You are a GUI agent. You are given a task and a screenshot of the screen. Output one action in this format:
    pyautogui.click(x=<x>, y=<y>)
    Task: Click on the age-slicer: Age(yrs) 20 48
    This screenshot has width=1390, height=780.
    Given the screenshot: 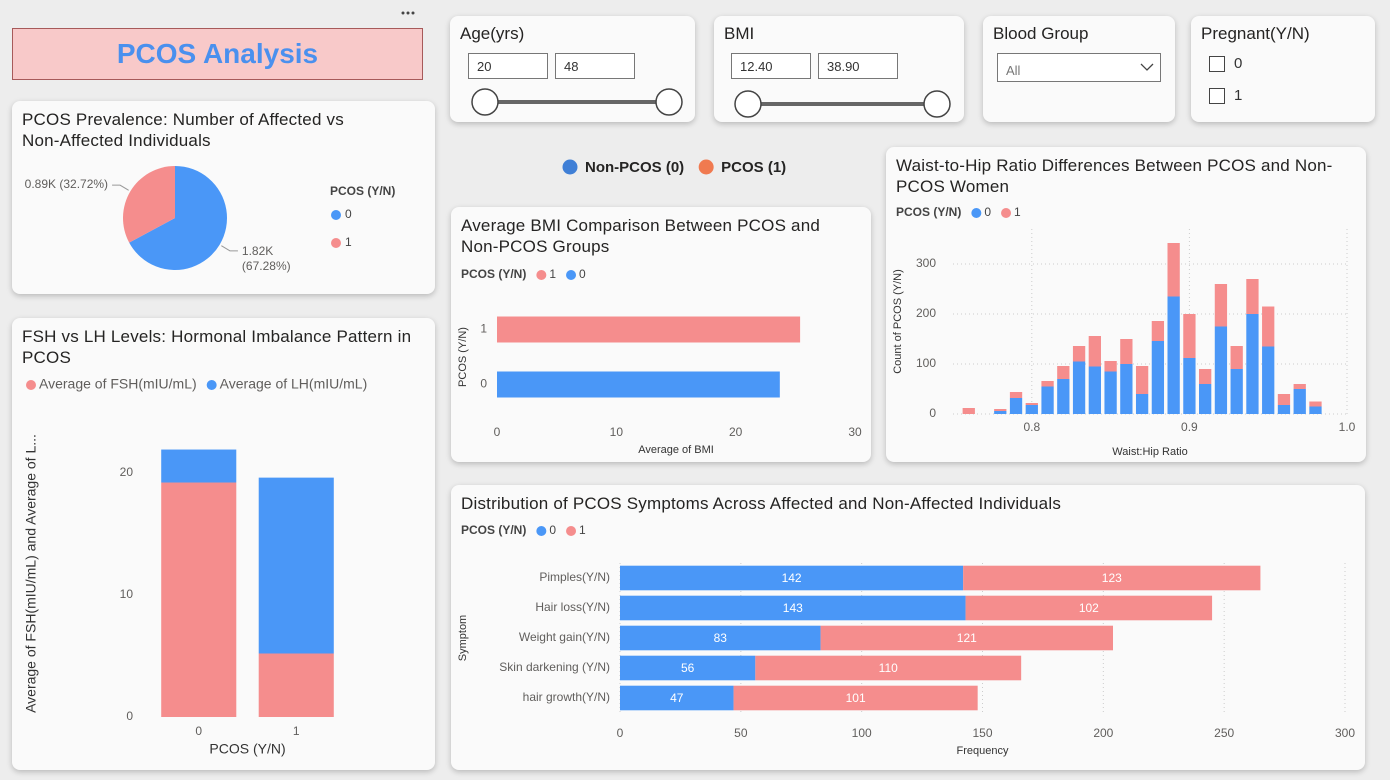 What is the action you would take?
    pyautogui.click(x=572, y=69)
    